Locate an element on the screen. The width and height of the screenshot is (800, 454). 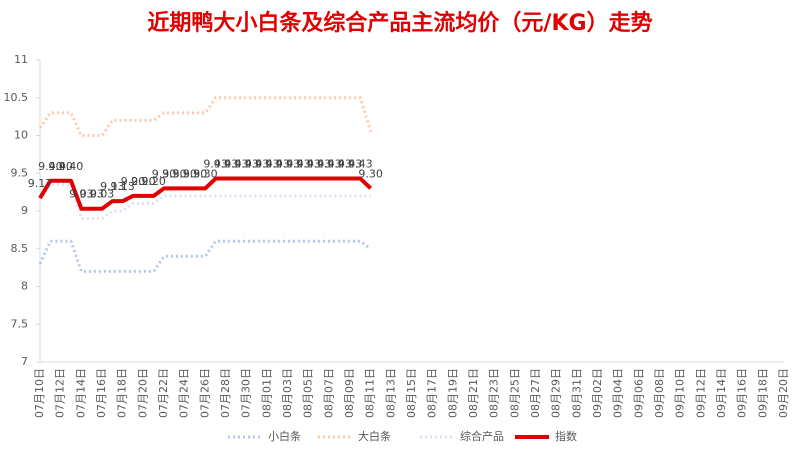
data-label: 9.17 is located at coordinates (40, 183).